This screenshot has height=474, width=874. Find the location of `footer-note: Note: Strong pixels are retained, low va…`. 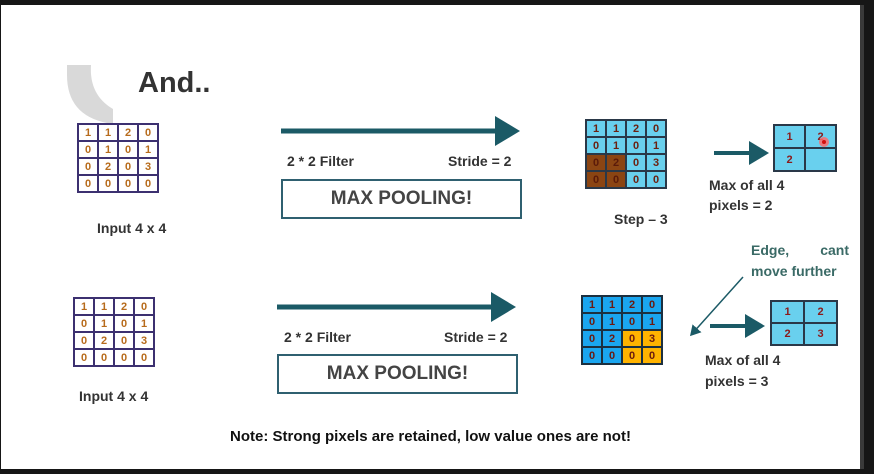

footer-note: Note: Strong pixels are retained, low va… is located at coordinates (430, 436).